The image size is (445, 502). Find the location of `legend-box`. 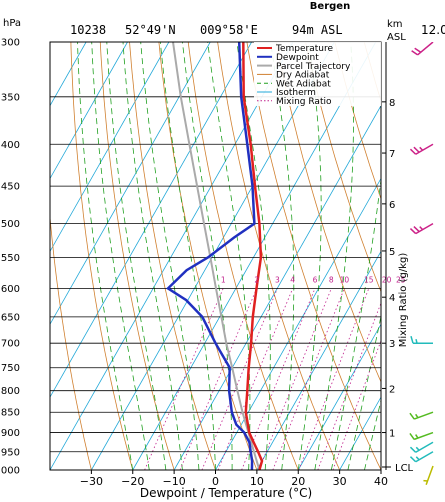

legend-box is located at coordinates (317, 74).